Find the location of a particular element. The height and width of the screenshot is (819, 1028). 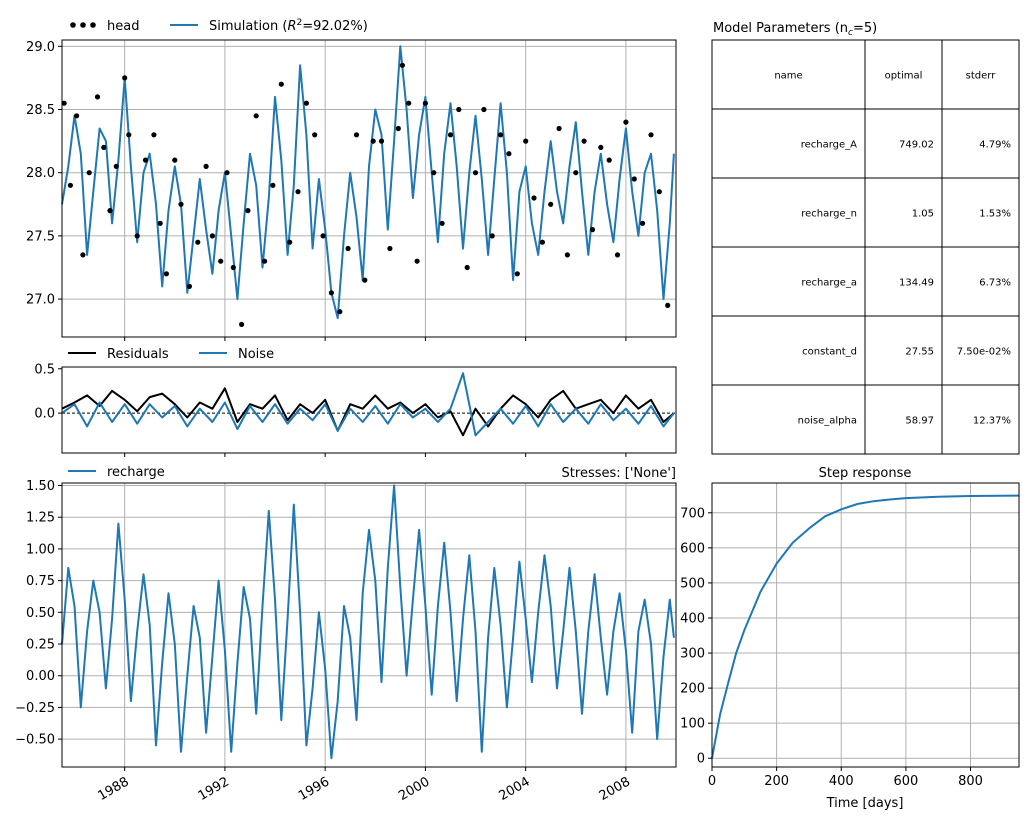

table-row-cell: 1.53% is located at coordinates (995, 214).